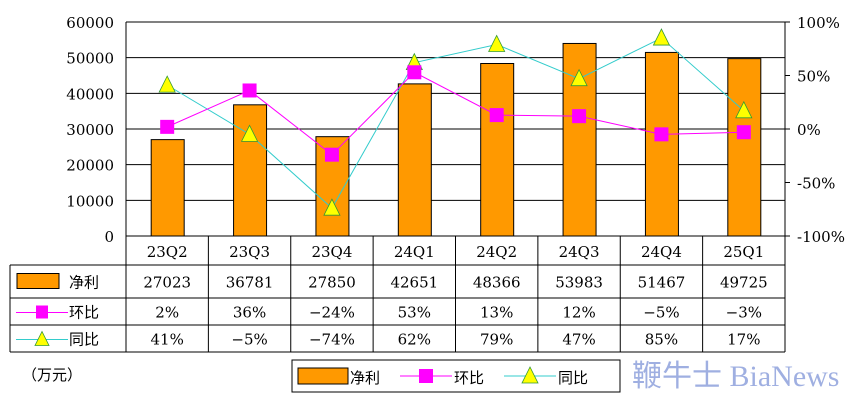  What do you see at coordinates (496, 115) in the screenshot?
I see `marker-环比-24Q2` at bounding box center [496, 115].